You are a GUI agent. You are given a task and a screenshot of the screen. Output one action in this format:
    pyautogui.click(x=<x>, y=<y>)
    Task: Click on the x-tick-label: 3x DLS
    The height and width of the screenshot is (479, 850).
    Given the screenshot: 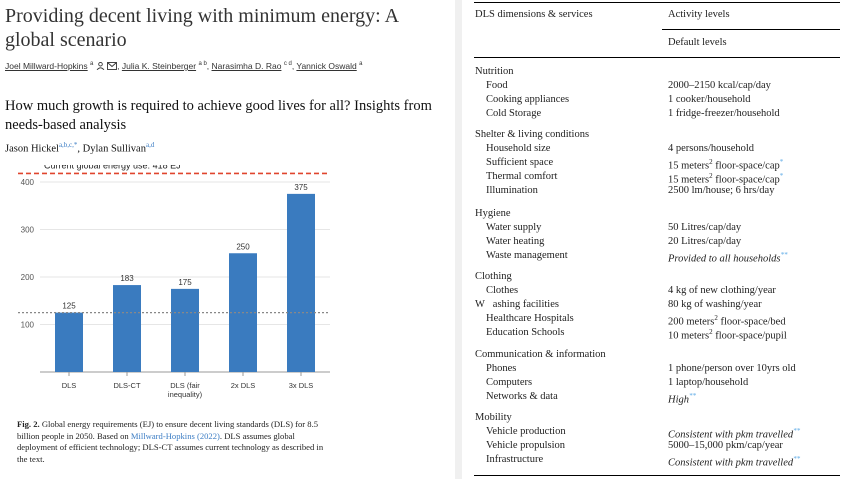 What is the action you would take?
    pyautogui.click(x=301, y=385)
    